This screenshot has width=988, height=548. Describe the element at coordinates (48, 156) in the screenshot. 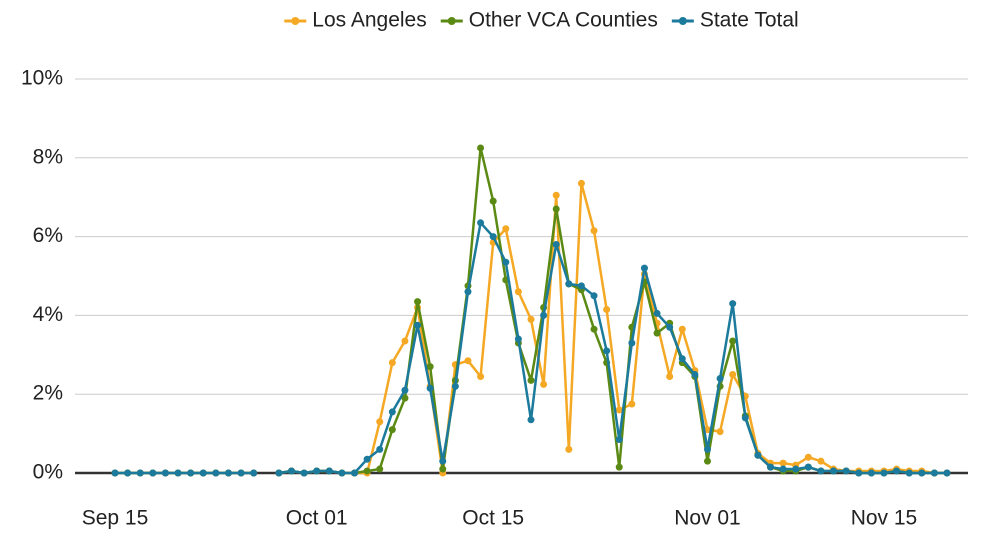

I see `y-tick-label: 8%` at that location.